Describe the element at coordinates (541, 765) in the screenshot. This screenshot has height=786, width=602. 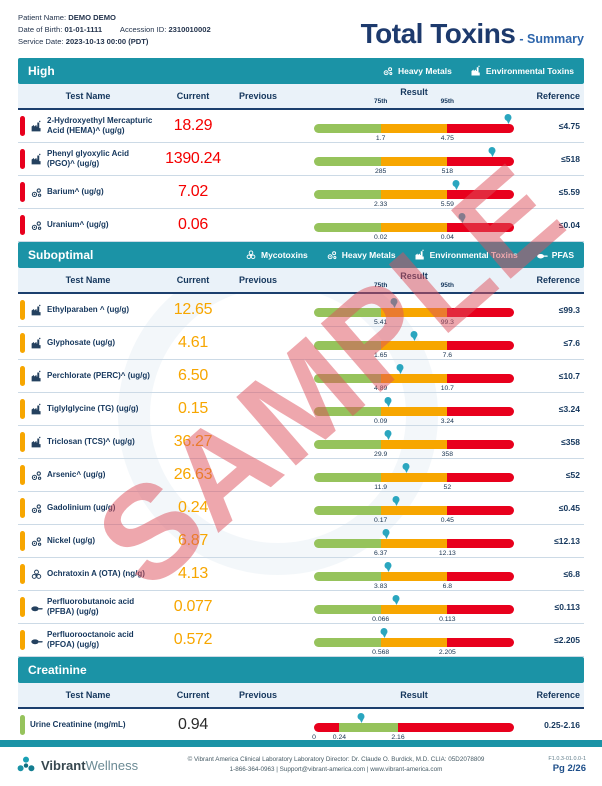
I see `footer-right: F1.0.3-01.0.0-1 Pg 2/26` at that location.